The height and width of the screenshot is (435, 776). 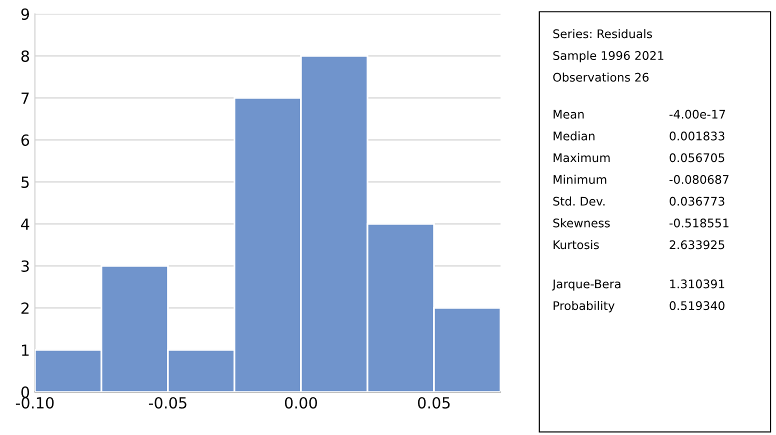 What do you see at coordinates (576, 245) in the screenshot?
I see `text: Kurtosis` at bounding box center [576, 245].